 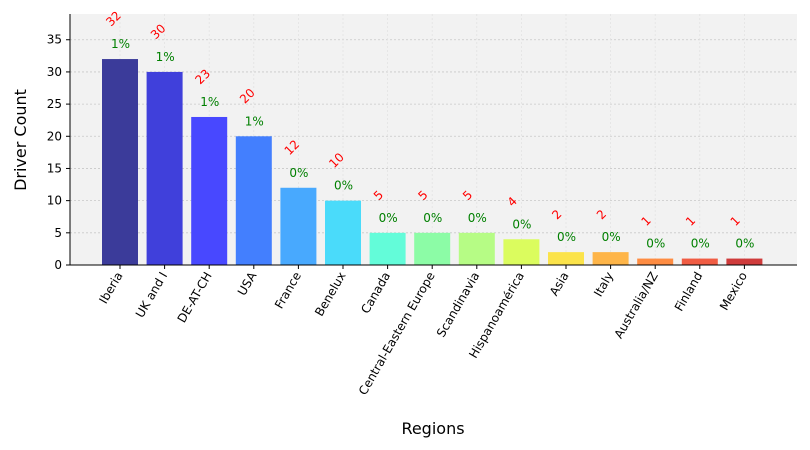 What do you see at coordinates (54, 72) in the screenshot?
I see `y-tick-label: 30` at bounding box center [54, 72].